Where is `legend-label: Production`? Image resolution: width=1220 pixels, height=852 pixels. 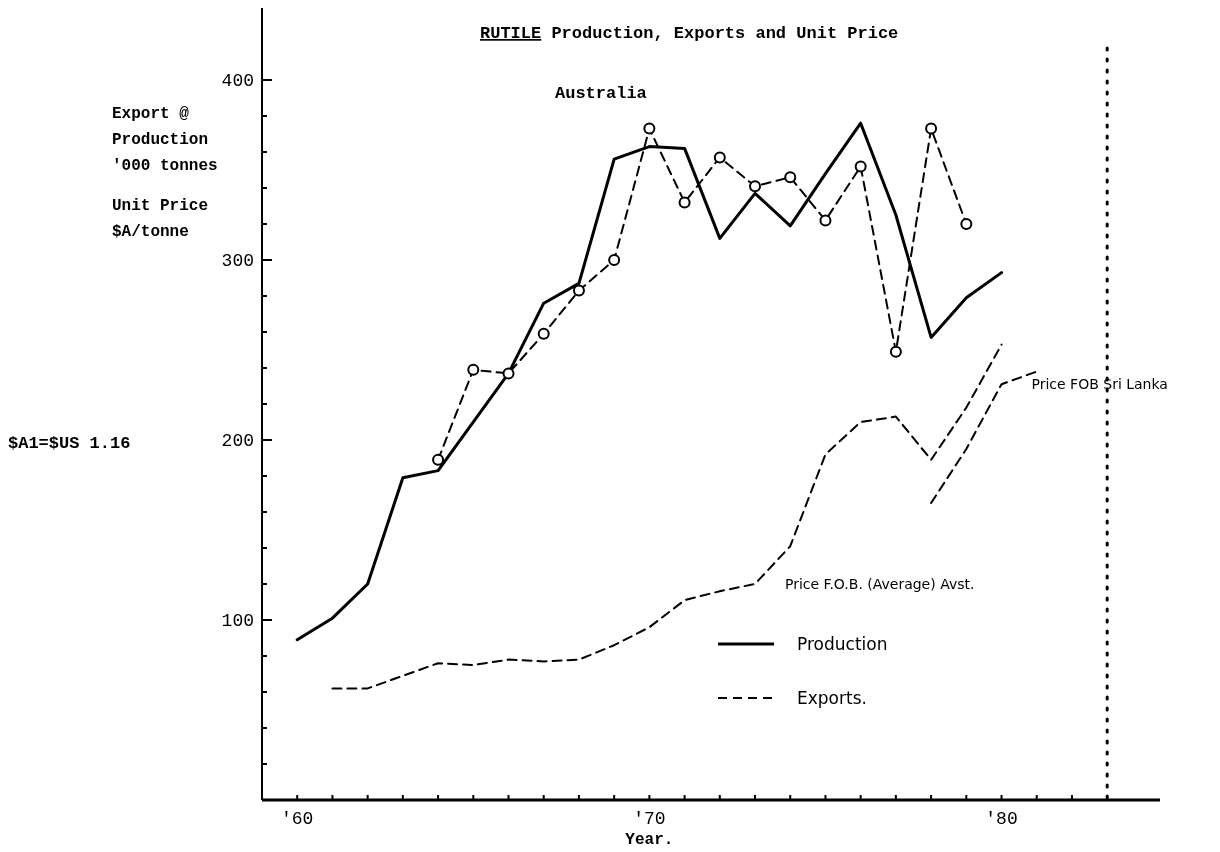
legend-label: Production is located at coordinates (842, 644).